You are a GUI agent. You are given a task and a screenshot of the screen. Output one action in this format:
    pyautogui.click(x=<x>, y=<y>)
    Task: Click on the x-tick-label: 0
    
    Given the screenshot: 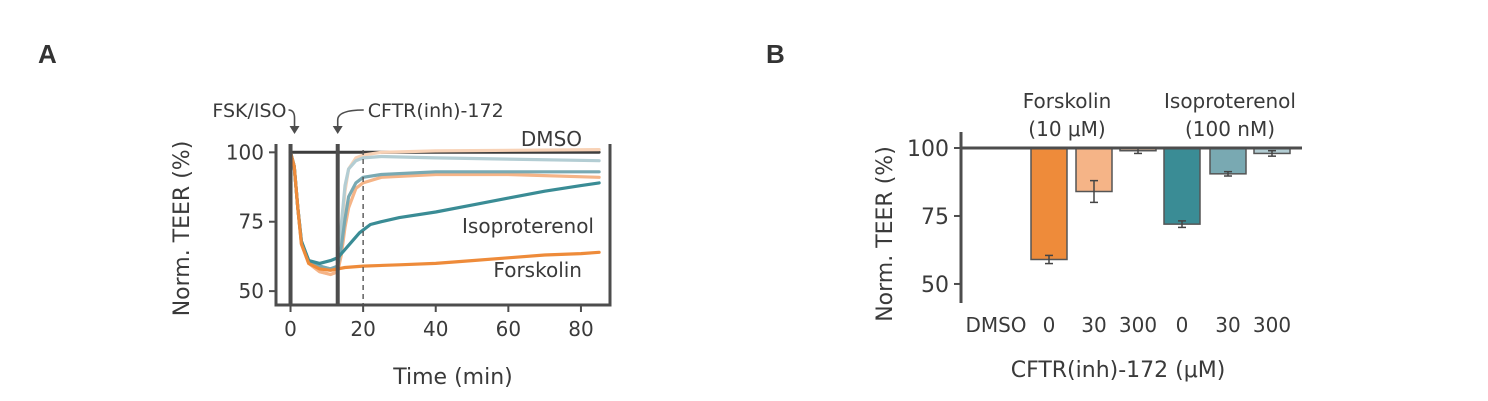 What is the action you would take?
    pyautogui.click(x=290, y=329)
    